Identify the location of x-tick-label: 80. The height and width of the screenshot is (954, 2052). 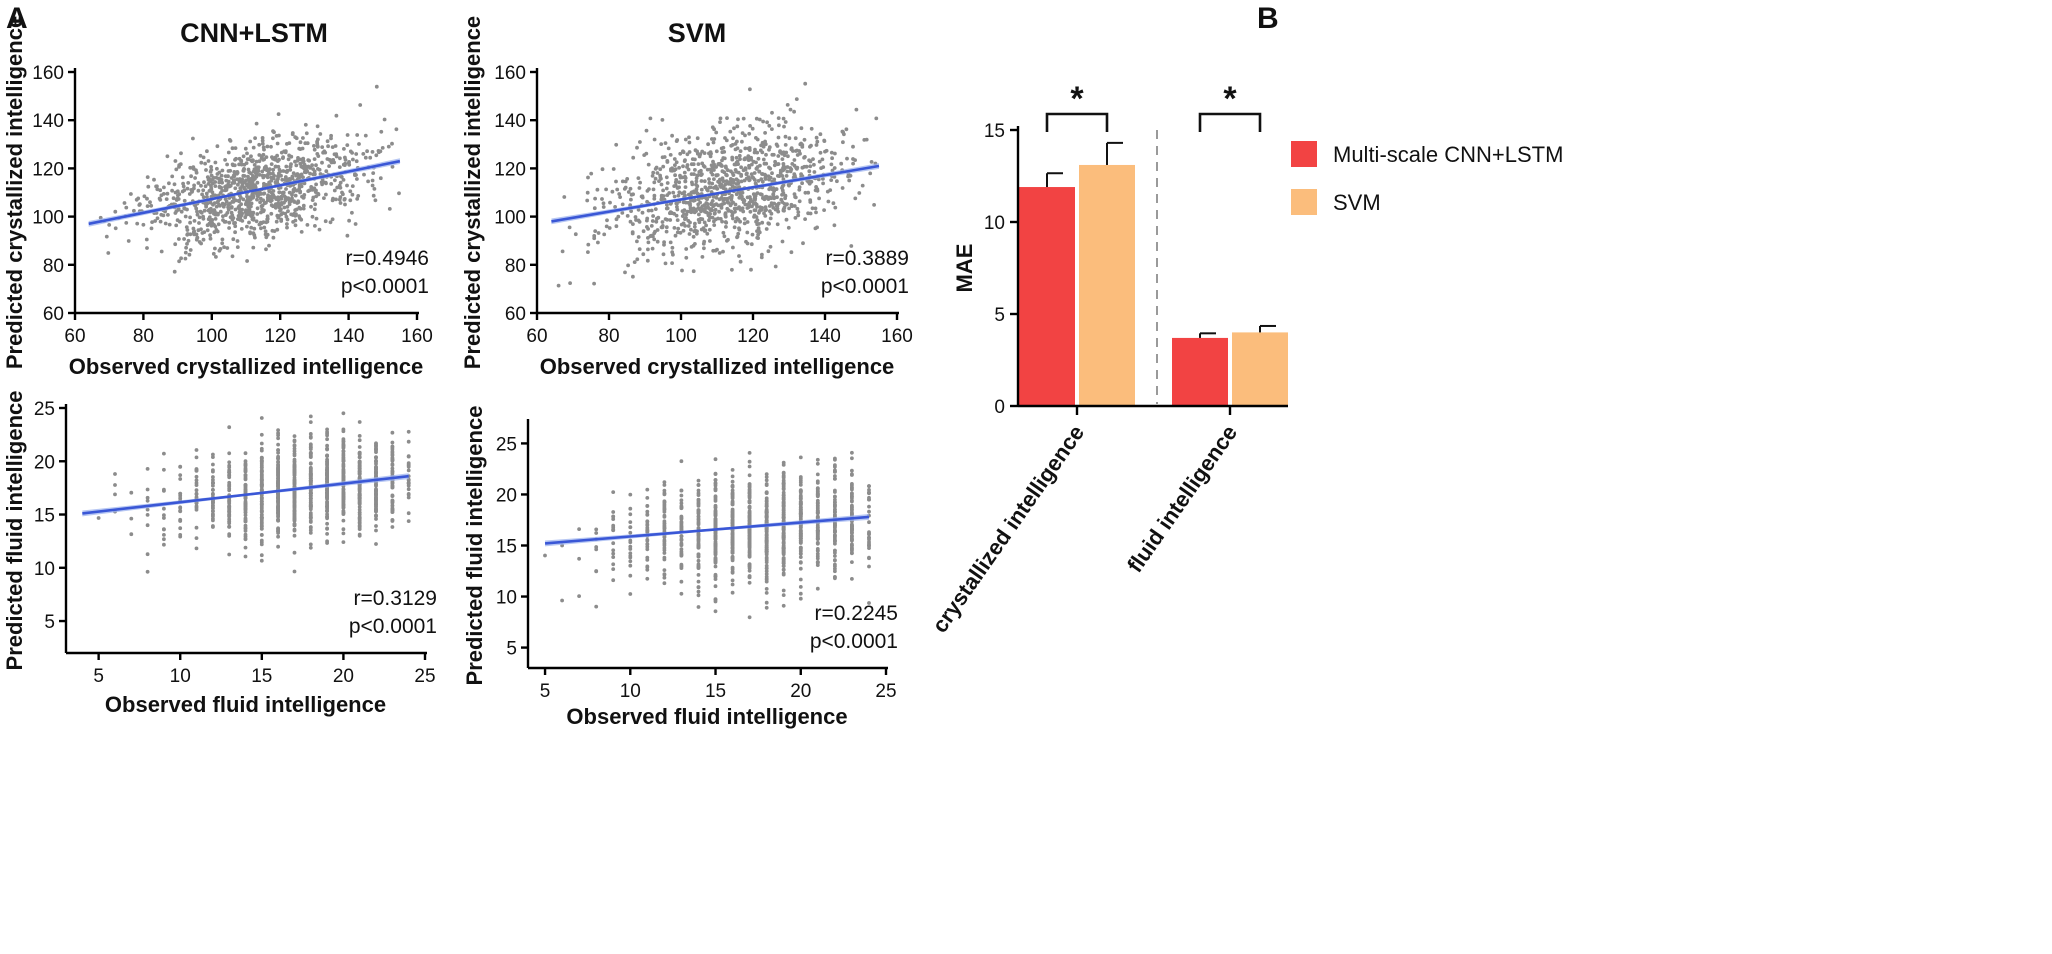
(608, 336).